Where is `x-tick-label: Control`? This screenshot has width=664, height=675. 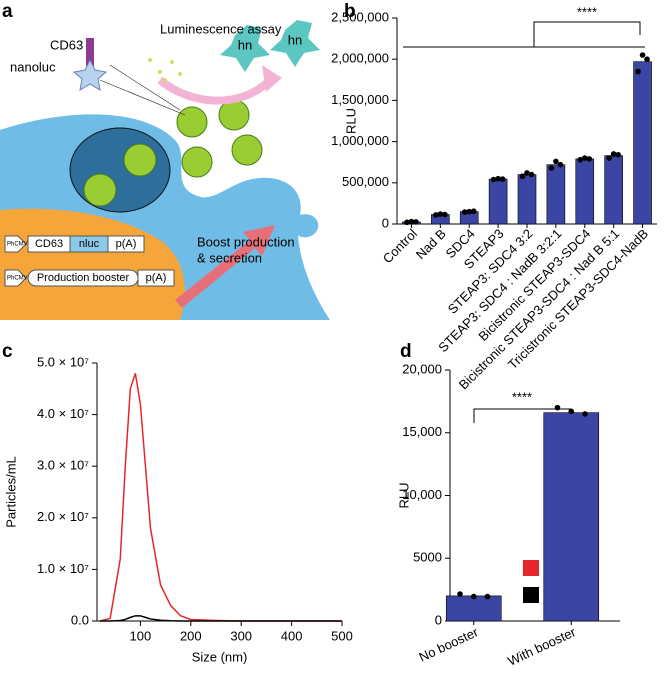
x-tick-label: Control is located at coordinates (400, 246).